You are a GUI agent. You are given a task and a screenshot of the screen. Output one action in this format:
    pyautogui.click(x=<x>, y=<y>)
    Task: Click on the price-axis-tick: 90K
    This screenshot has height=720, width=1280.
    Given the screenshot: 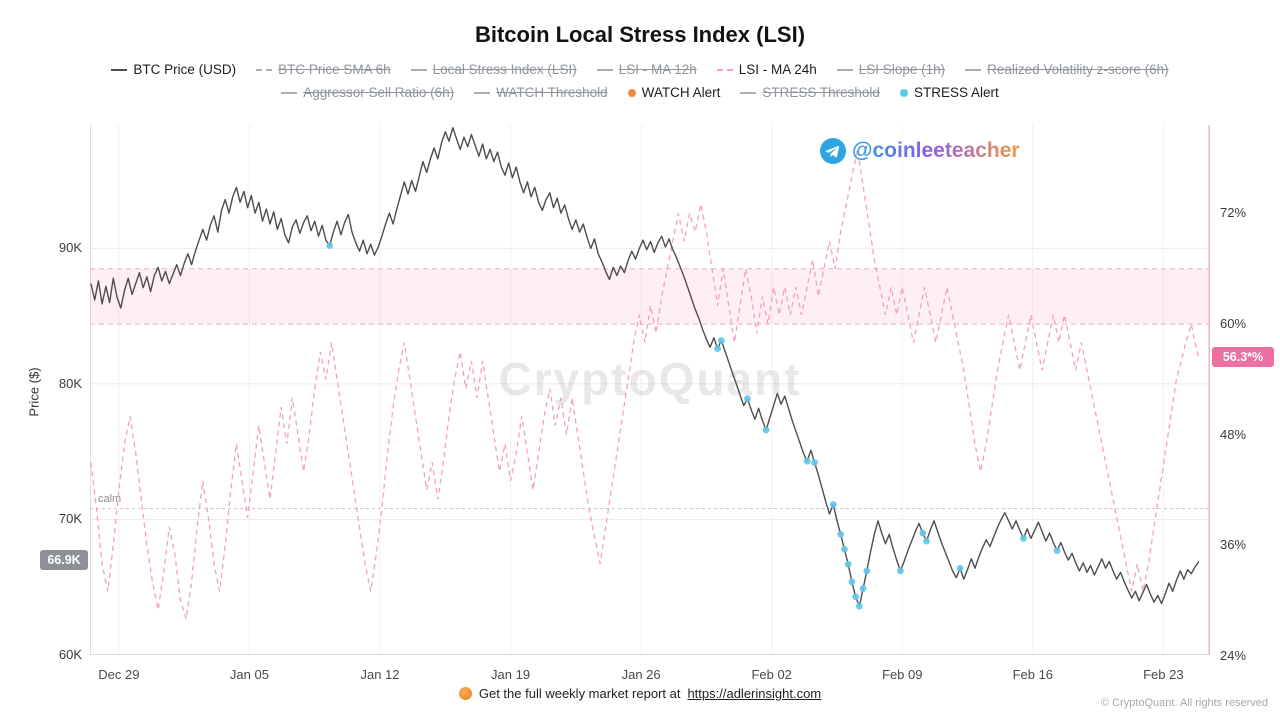 What is the action you would take?
    pyautogui.click(x=70, y=248)
    